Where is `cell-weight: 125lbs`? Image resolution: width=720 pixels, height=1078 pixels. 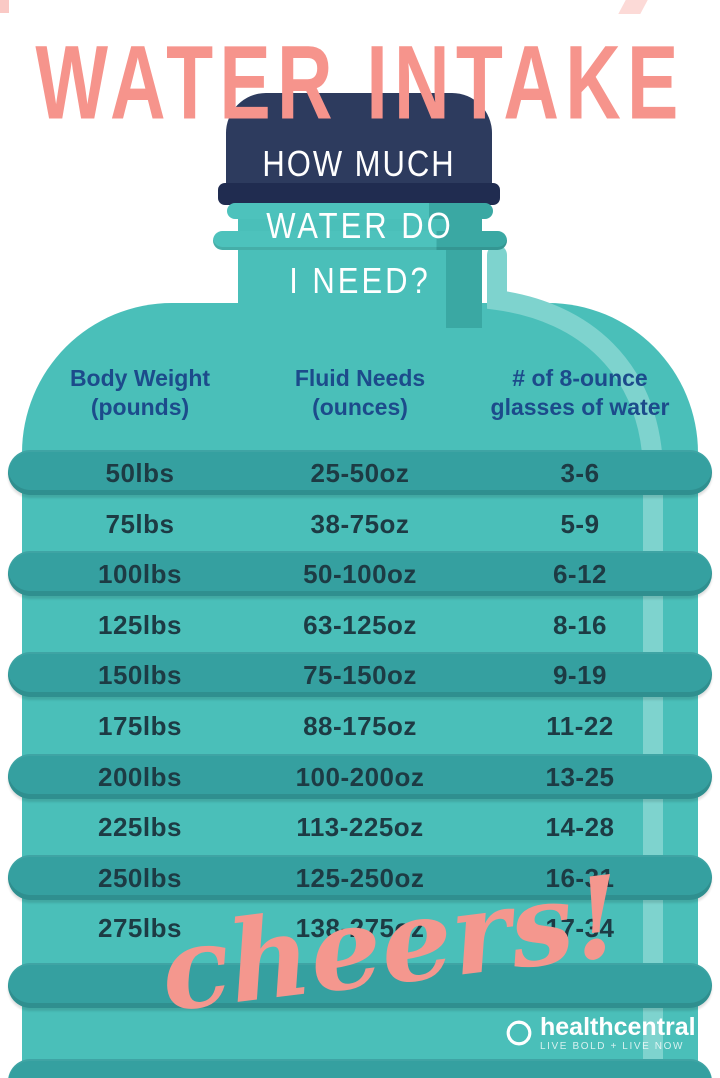 cell-weight: 125lbs is located at coordinates (140, 625).